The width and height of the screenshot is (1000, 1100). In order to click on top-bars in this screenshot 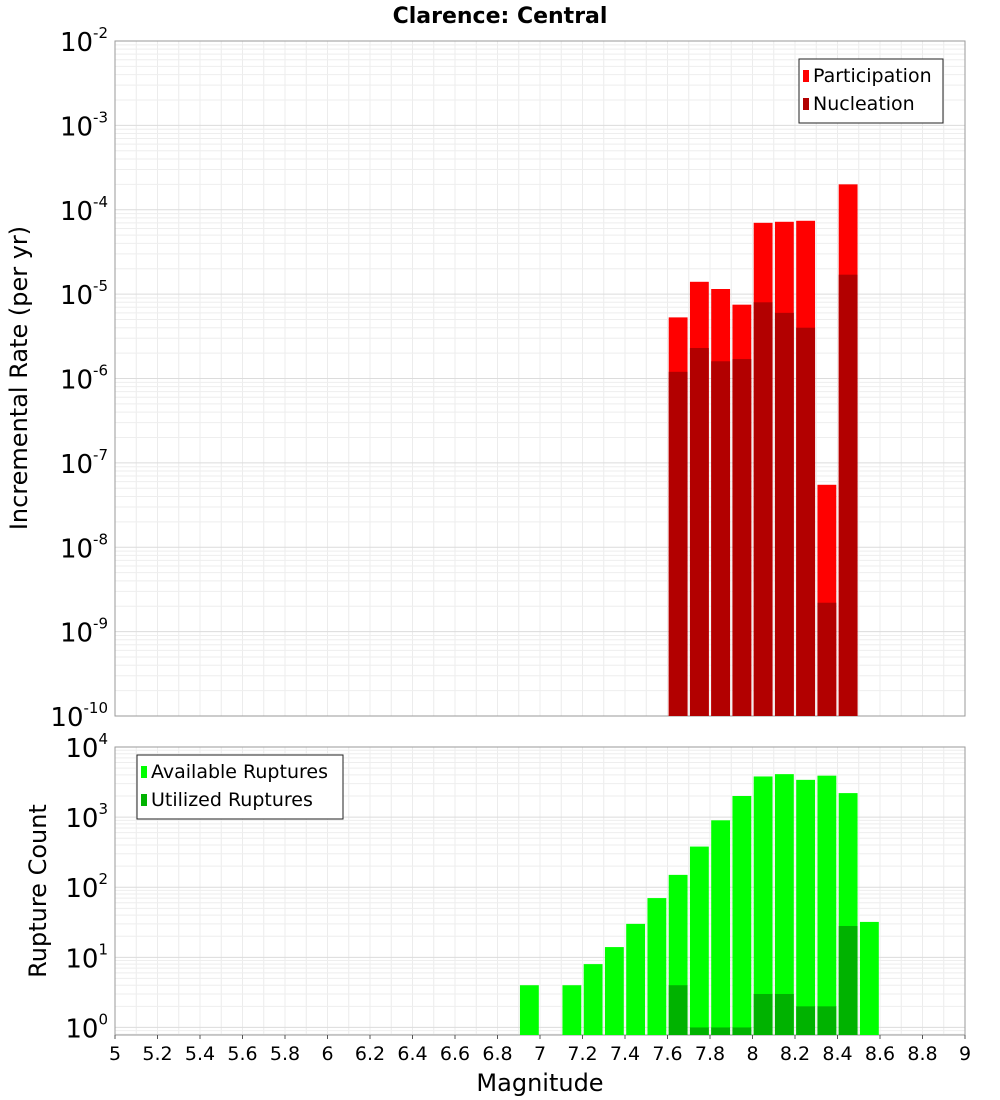, I will do `click(763, 450)`.